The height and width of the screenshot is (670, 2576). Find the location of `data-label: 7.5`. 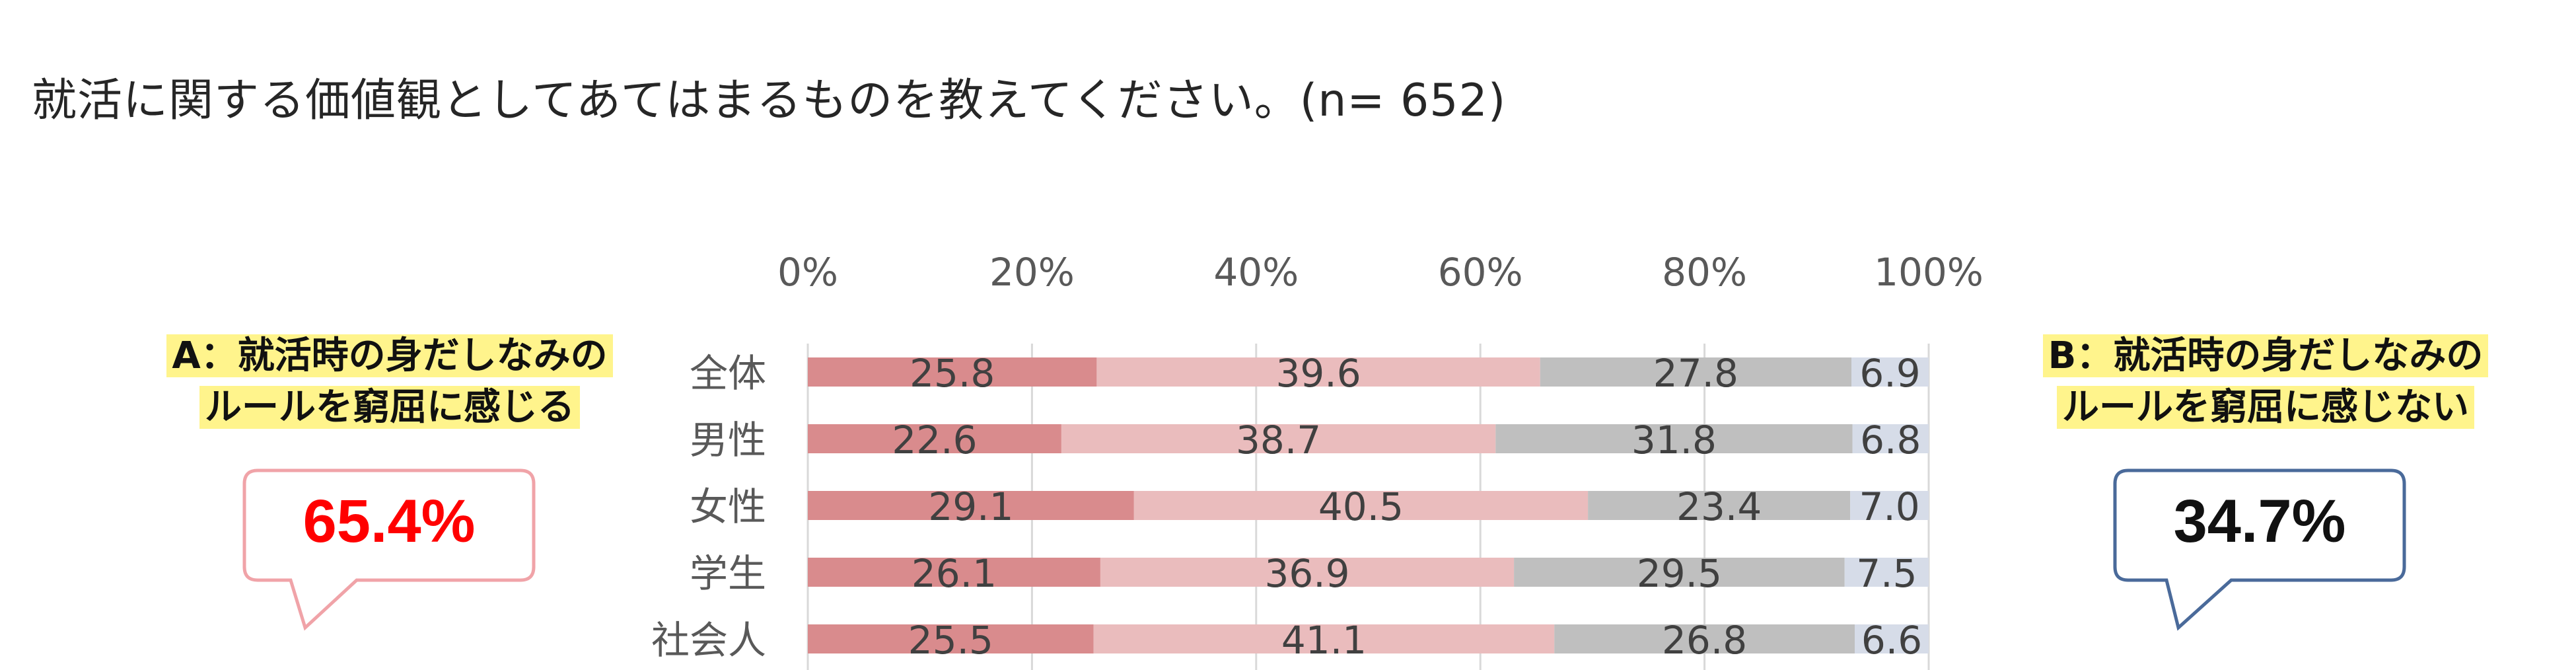

data-label: 7.5 is located at coordinates (1886, 573).